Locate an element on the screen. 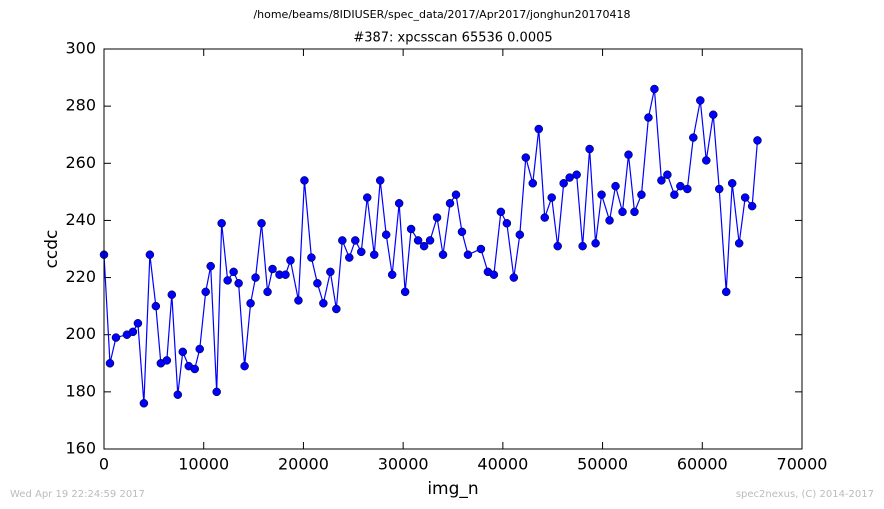 This screenshot has width=884, height=509. y-tick-label: 240 is located at coordinates (80, 219).